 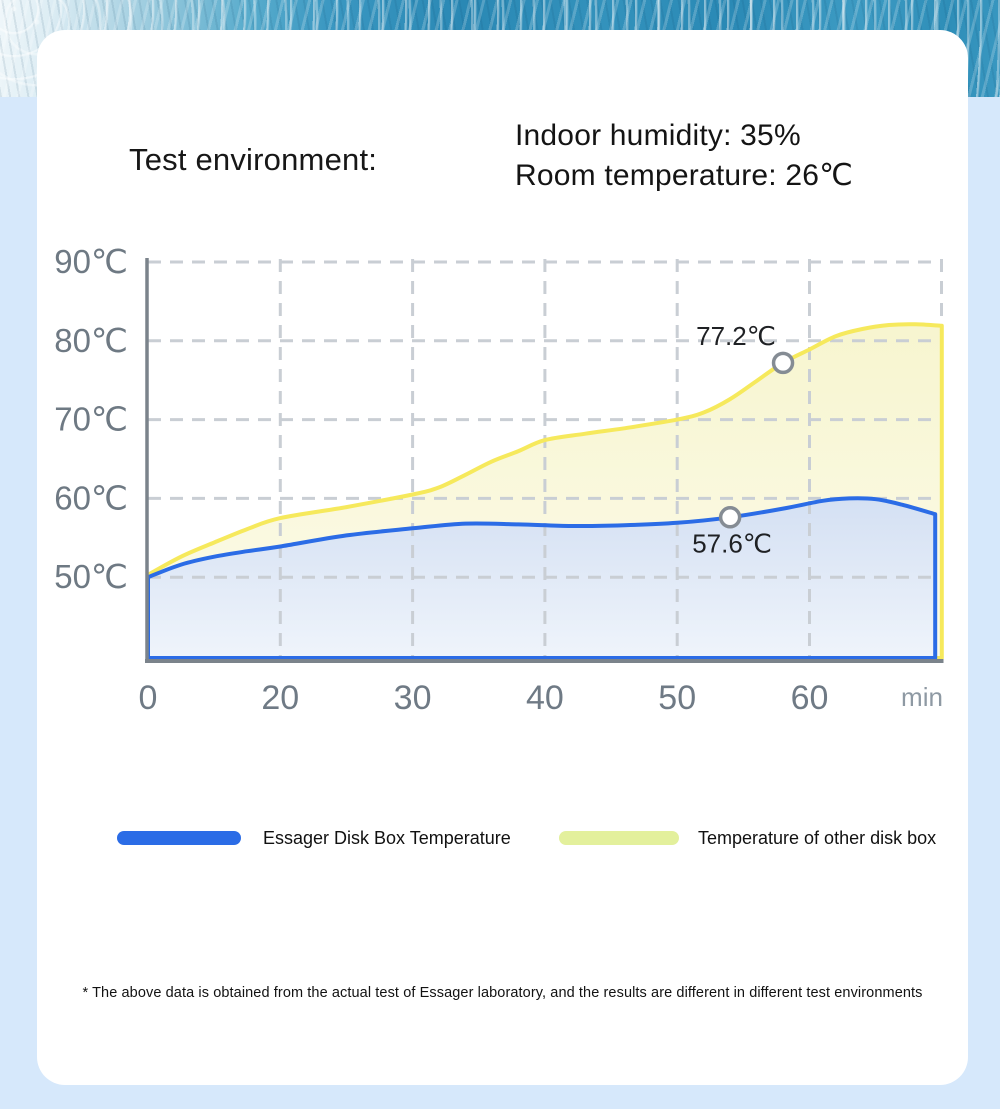 I want to click on page-title: Test environment:, so click(x=253, y=159).